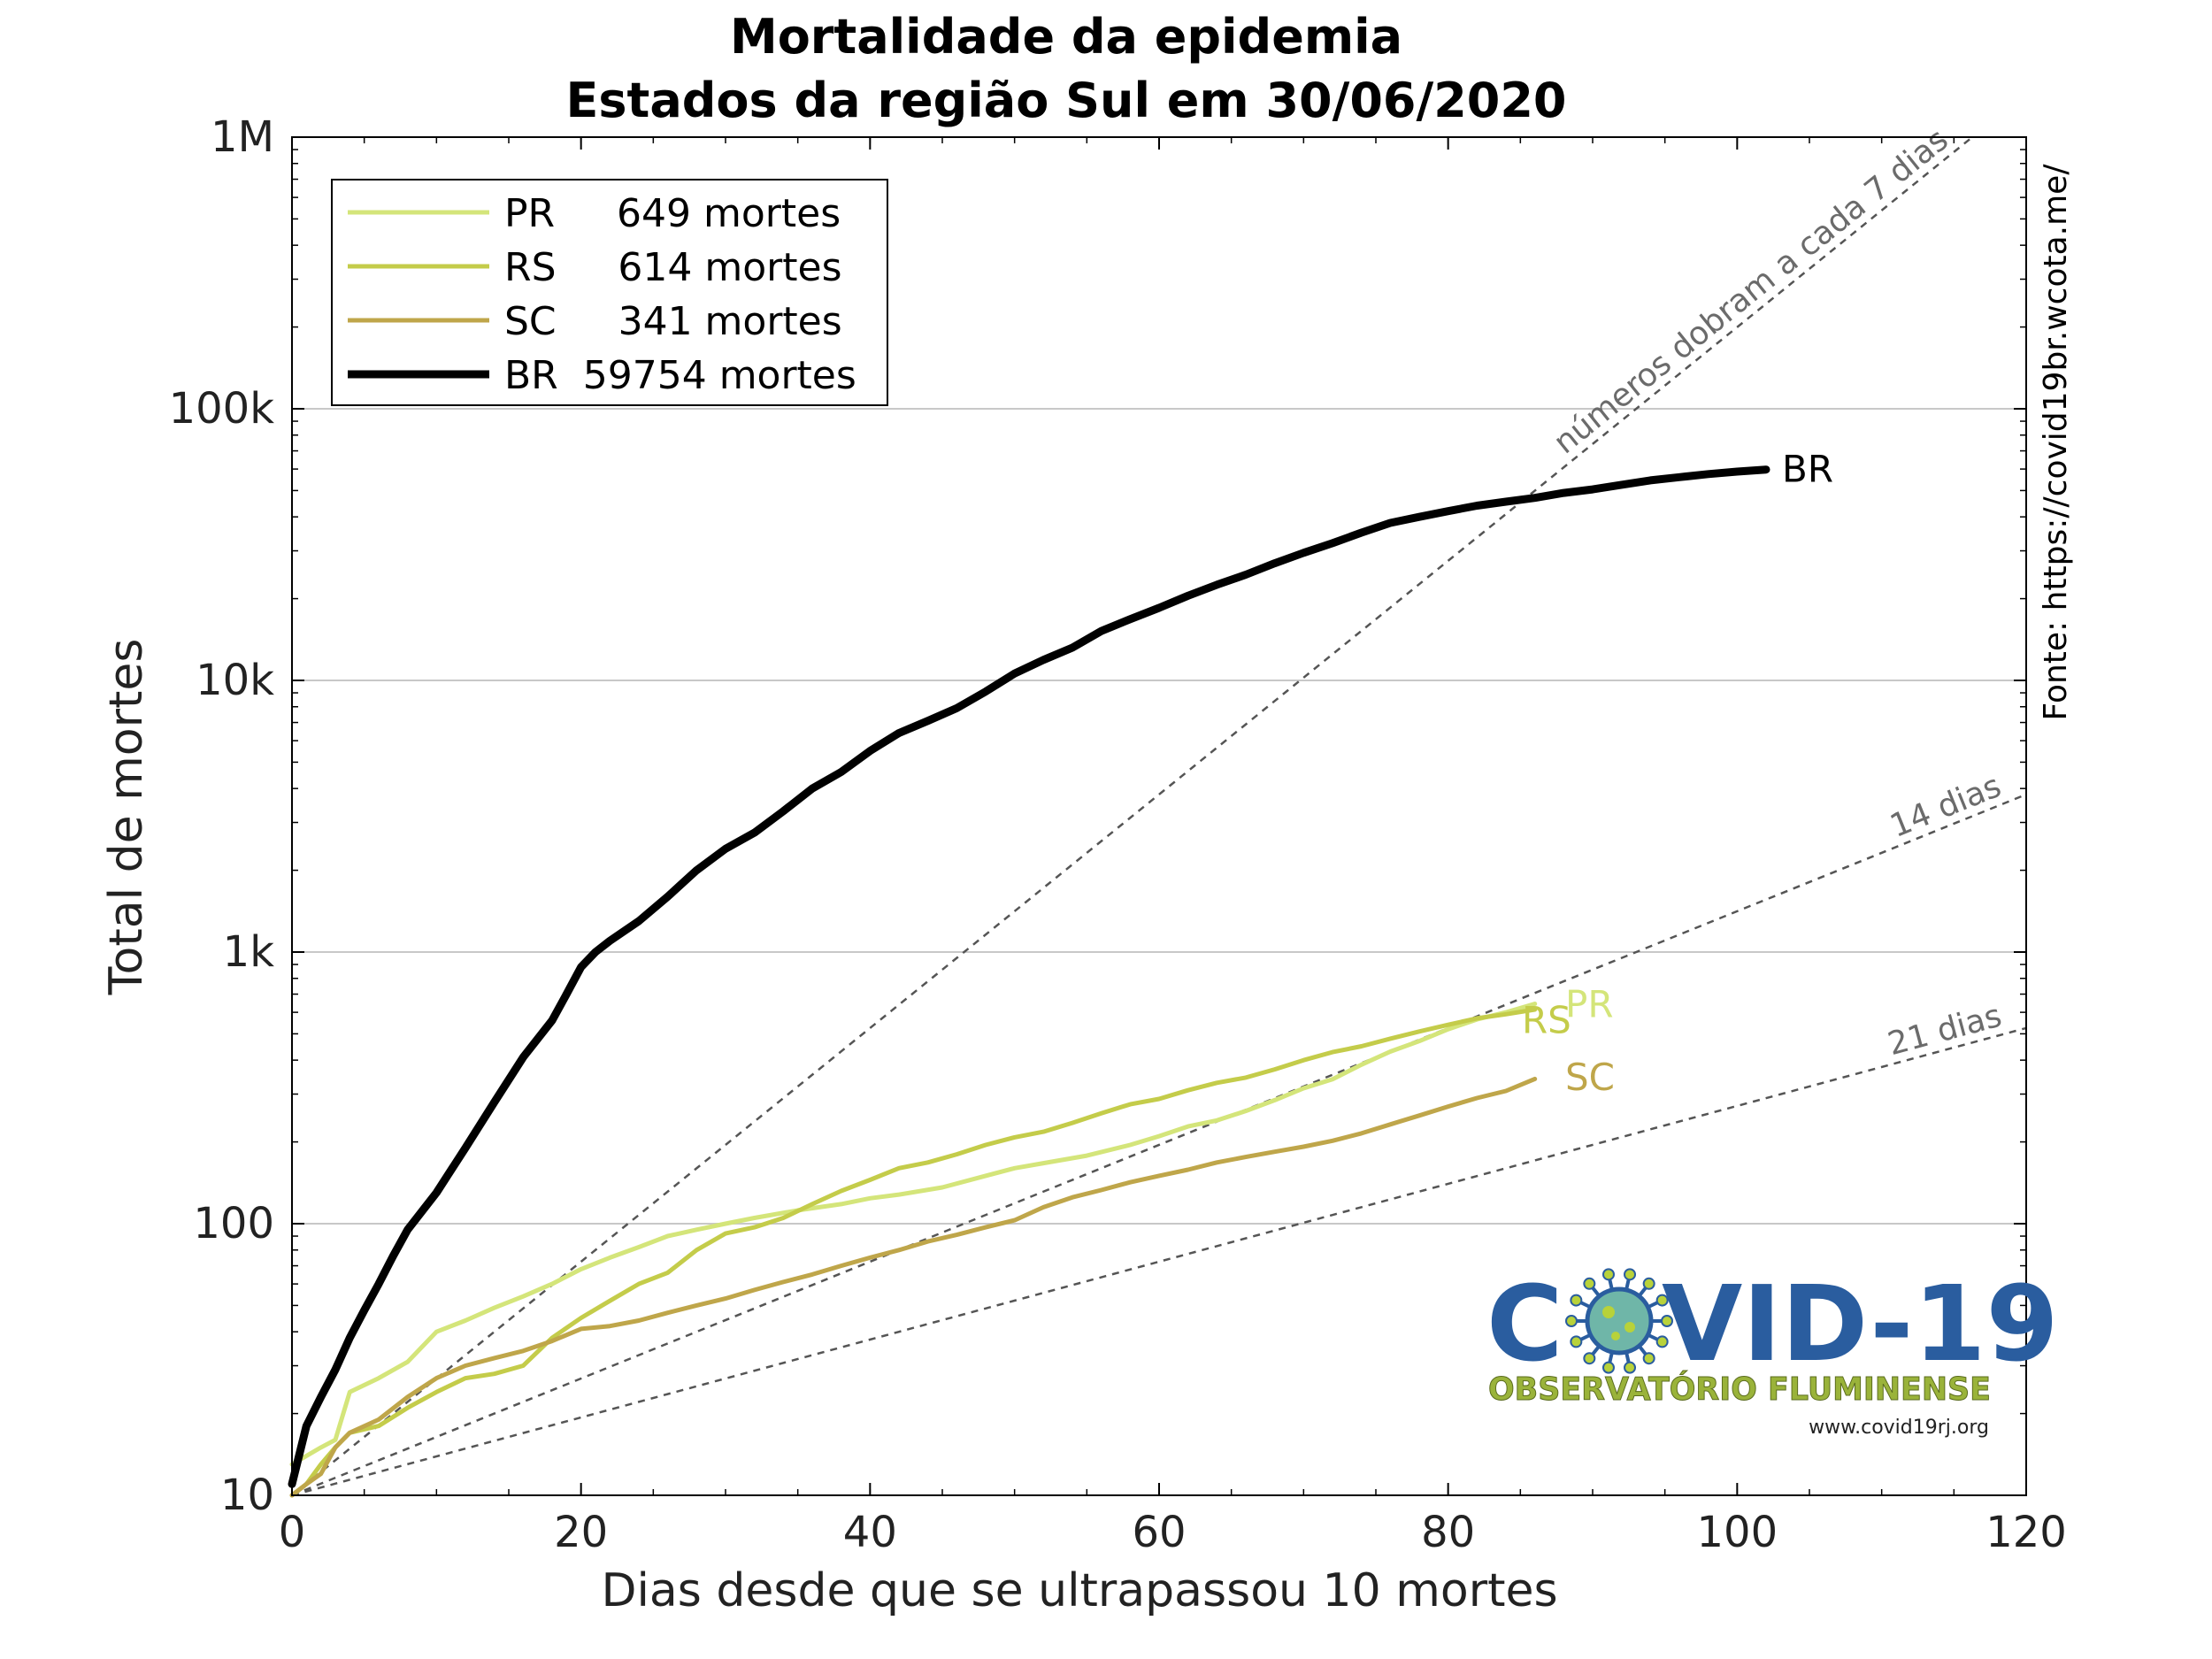 Image resolution: width=2212 pixels, height=1659 pixels. What do you see at coordinates (1740, 1390) in the screenshot?
I see `logo-subtitle: OBSERVATÓRIO FLUMINENSE` at bounding box center [1740, 1390].